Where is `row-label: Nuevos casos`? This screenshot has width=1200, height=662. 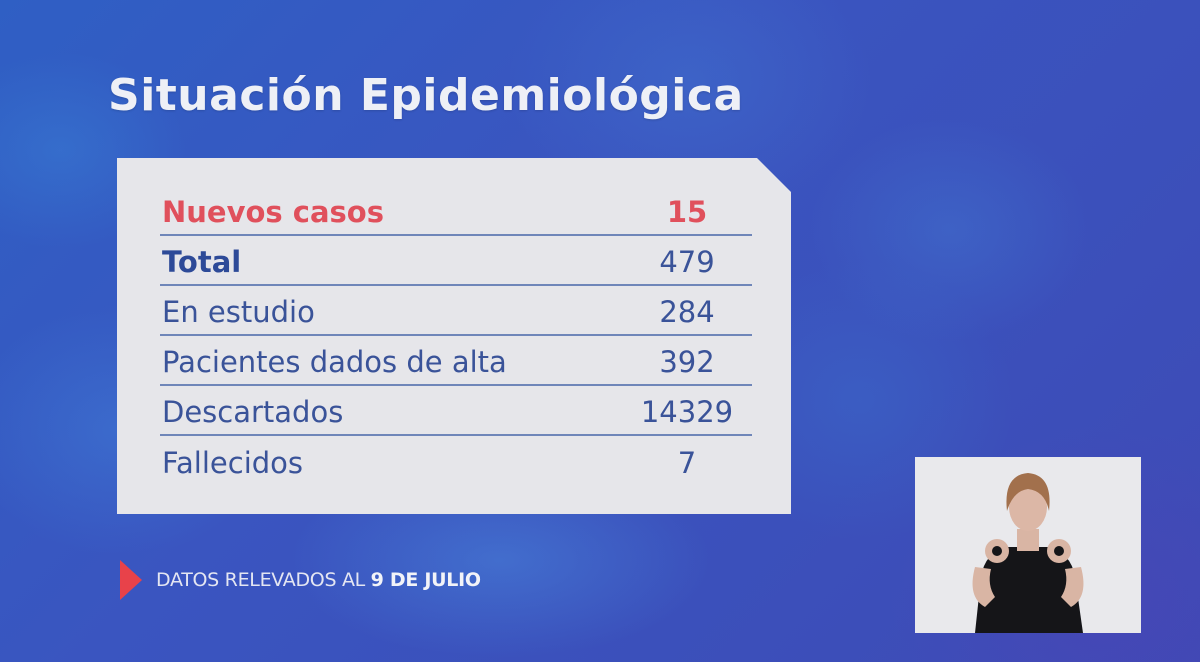 row-label: Nuevos casos is located at coordinates (273, 212).